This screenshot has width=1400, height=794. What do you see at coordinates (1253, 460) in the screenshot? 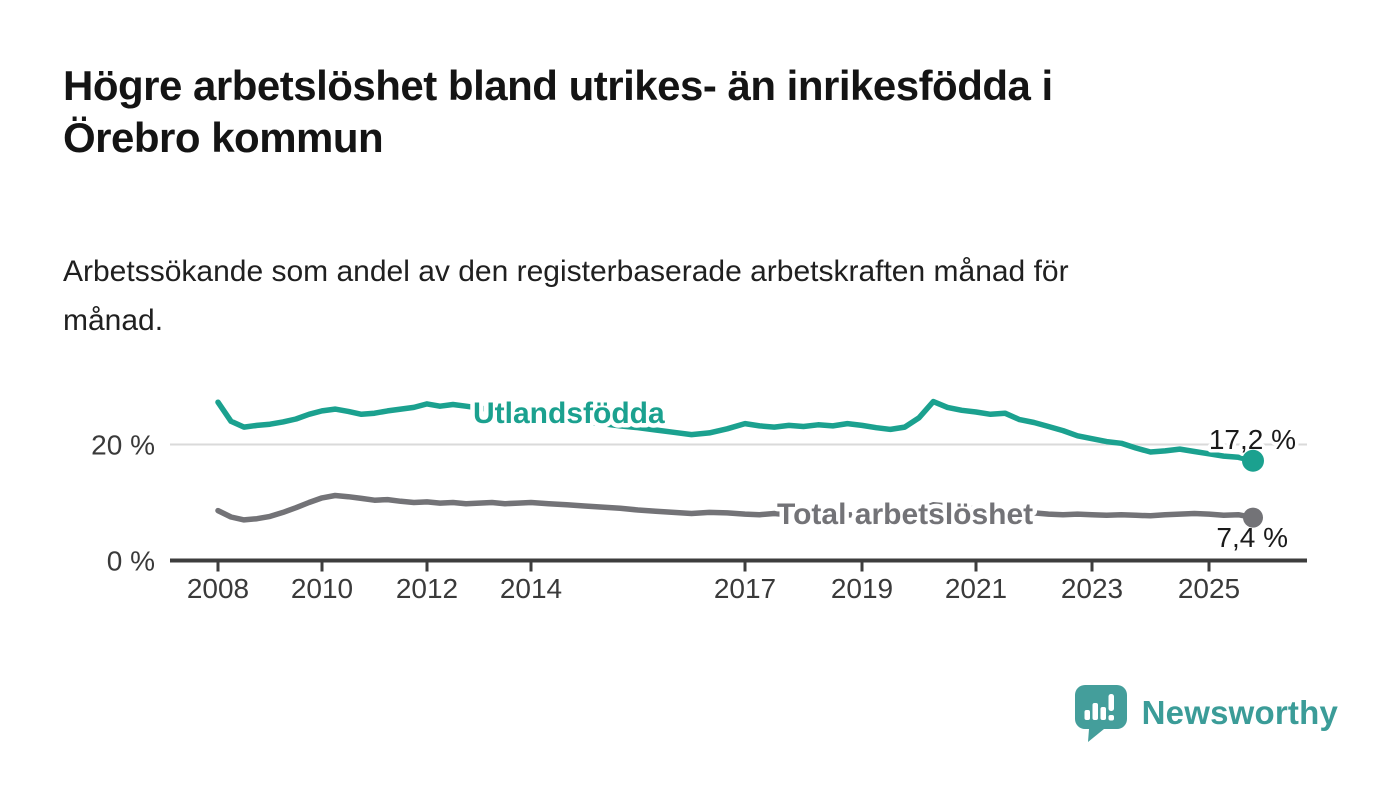
I see `end-point-dot-utlandsfodda` at bounding box center [1253, 460].